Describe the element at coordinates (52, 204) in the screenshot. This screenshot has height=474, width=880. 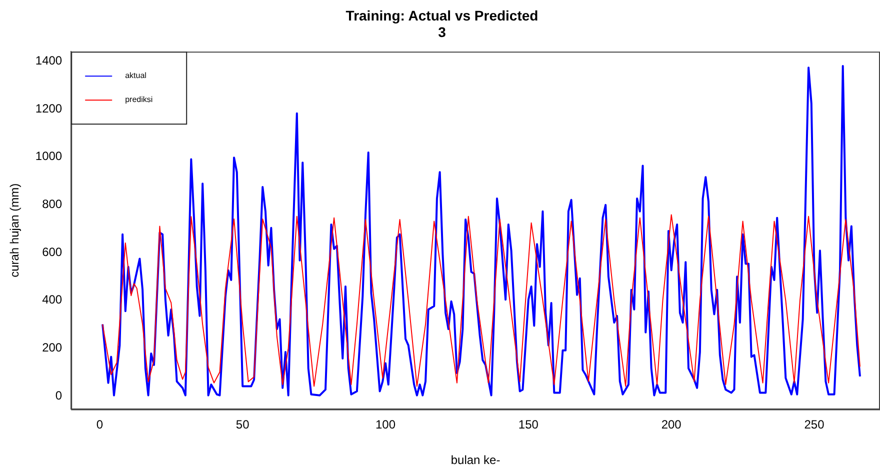
I see `y-tick-label: 800` at that location.